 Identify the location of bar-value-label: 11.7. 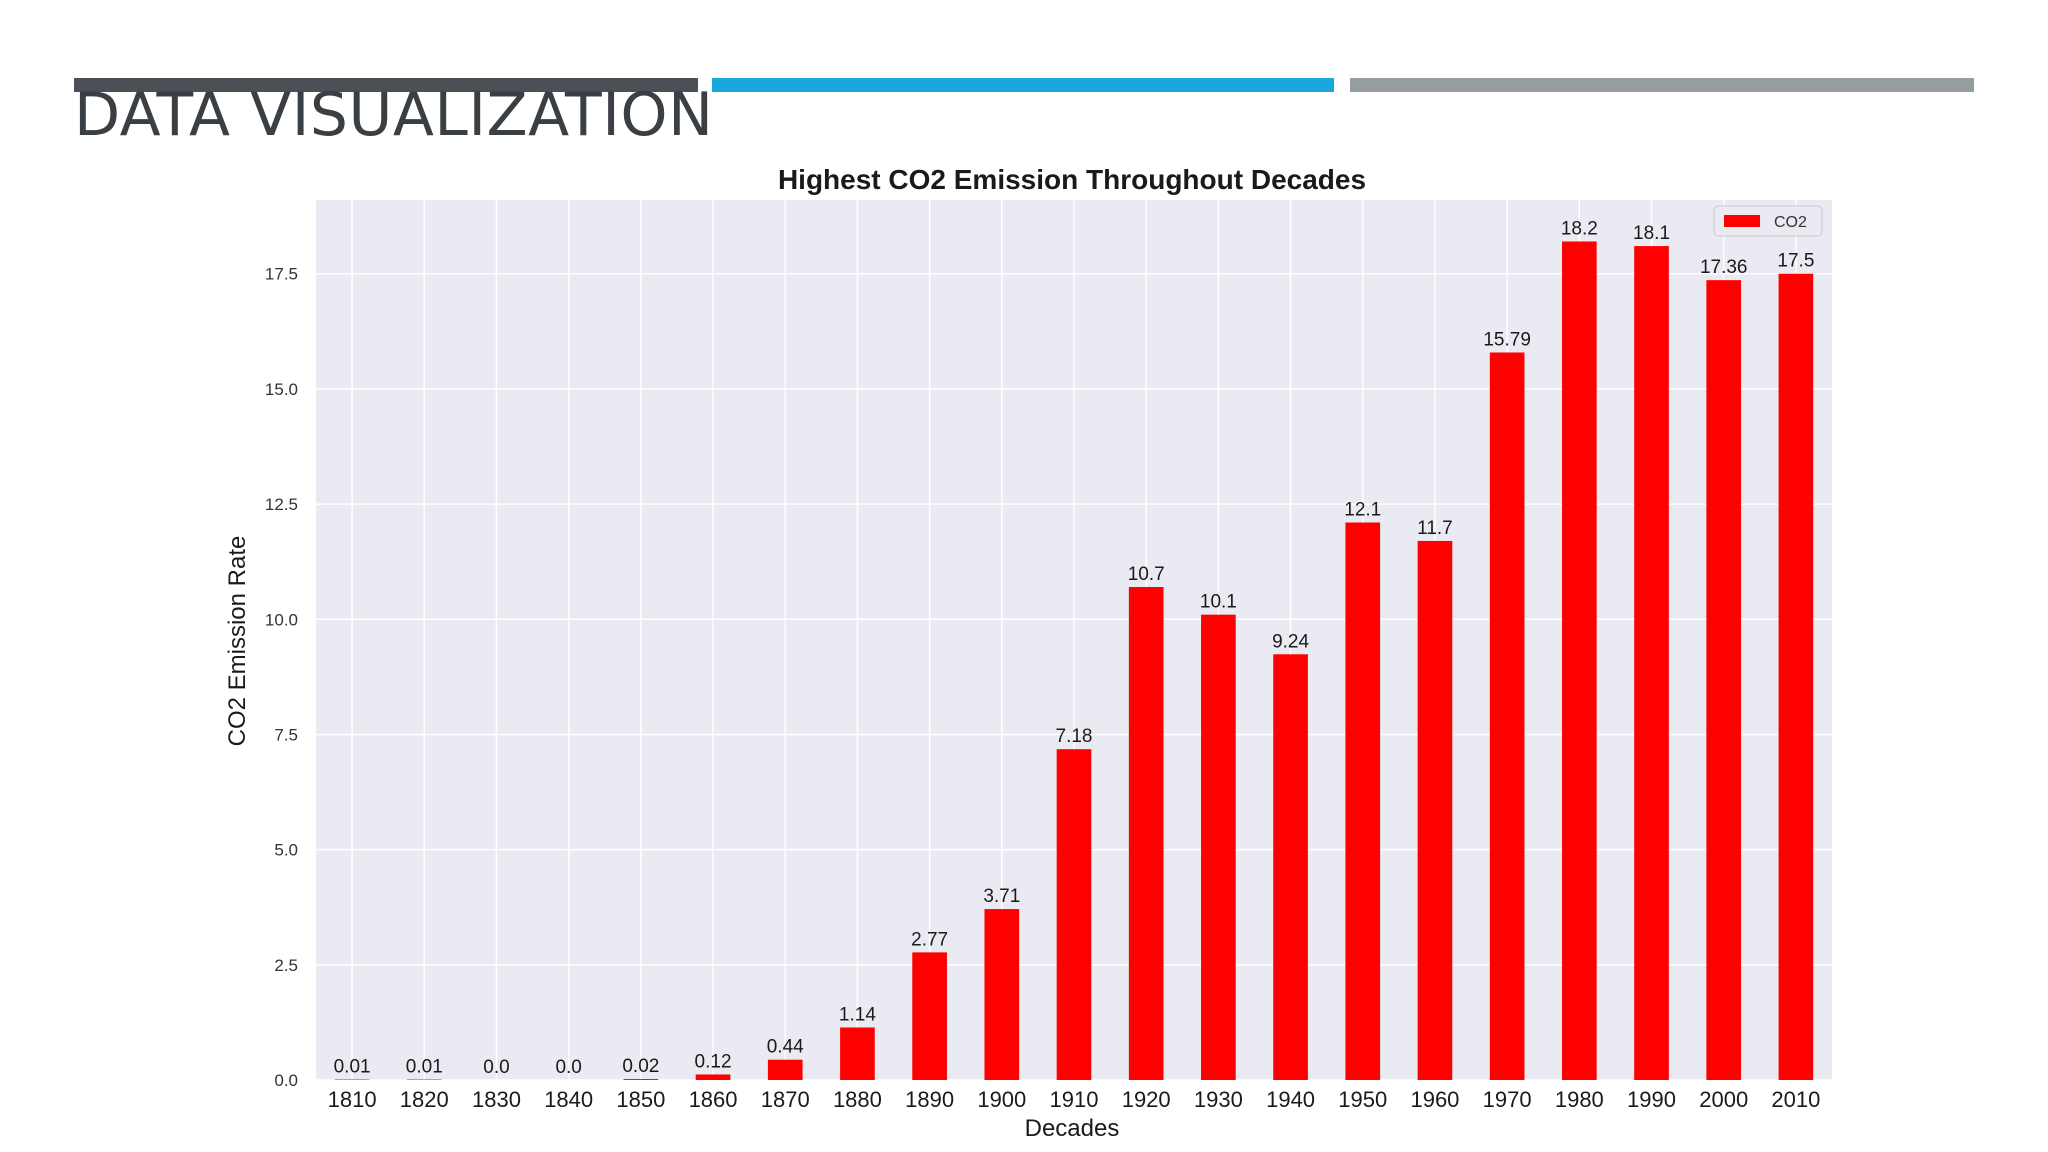
(1435, 528).